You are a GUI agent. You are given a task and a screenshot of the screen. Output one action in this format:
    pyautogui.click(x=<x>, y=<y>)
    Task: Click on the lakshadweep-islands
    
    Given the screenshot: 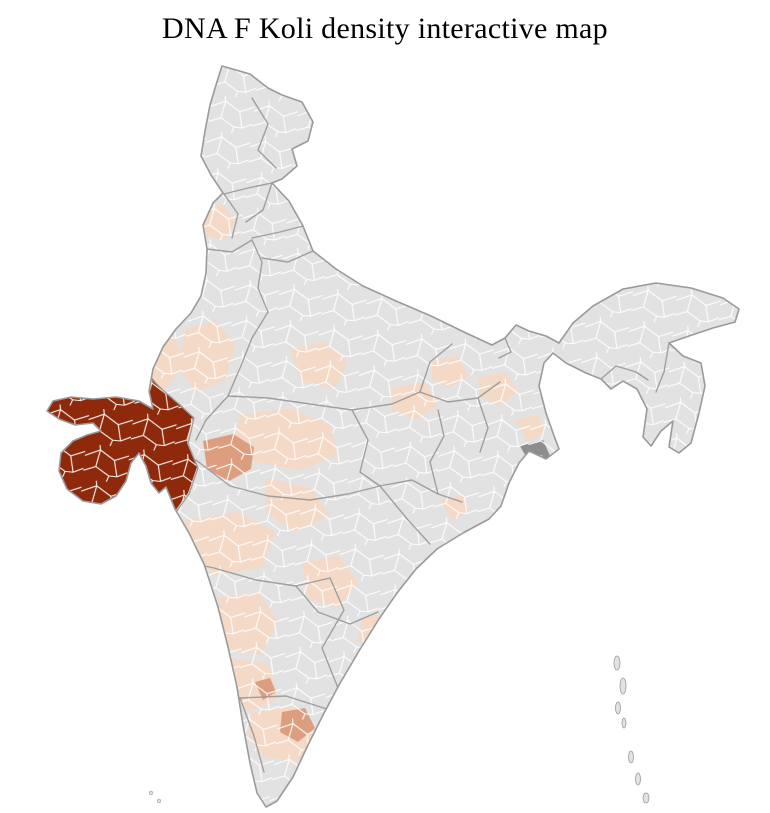 What is the action you would take?
    pyautogui.click(x=155, y=797)
    